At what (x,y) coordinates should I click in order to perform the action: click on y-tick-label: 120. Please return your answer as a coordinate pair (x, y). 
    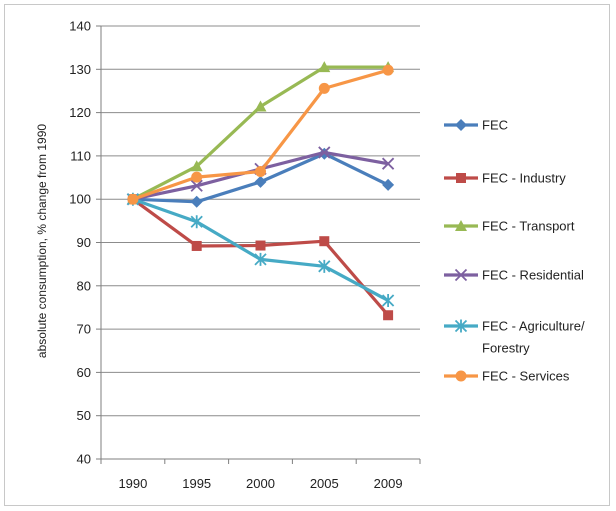
    Looking at the image, I should click on (80, 112).